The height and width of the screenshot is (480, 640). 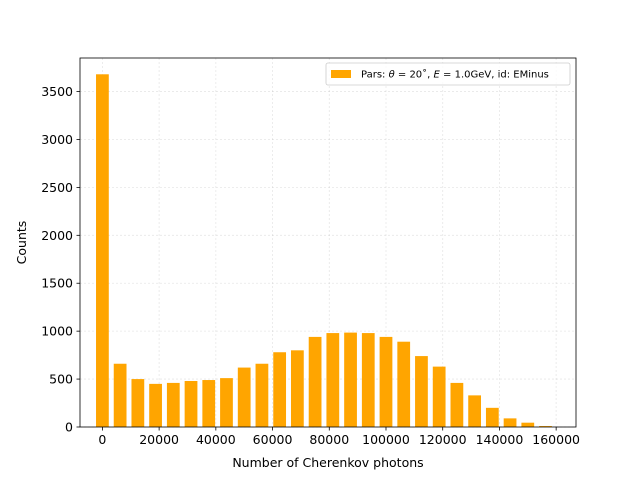 I want to click on legend-theta-value: = 20˚,, so click(x=414, y=75).